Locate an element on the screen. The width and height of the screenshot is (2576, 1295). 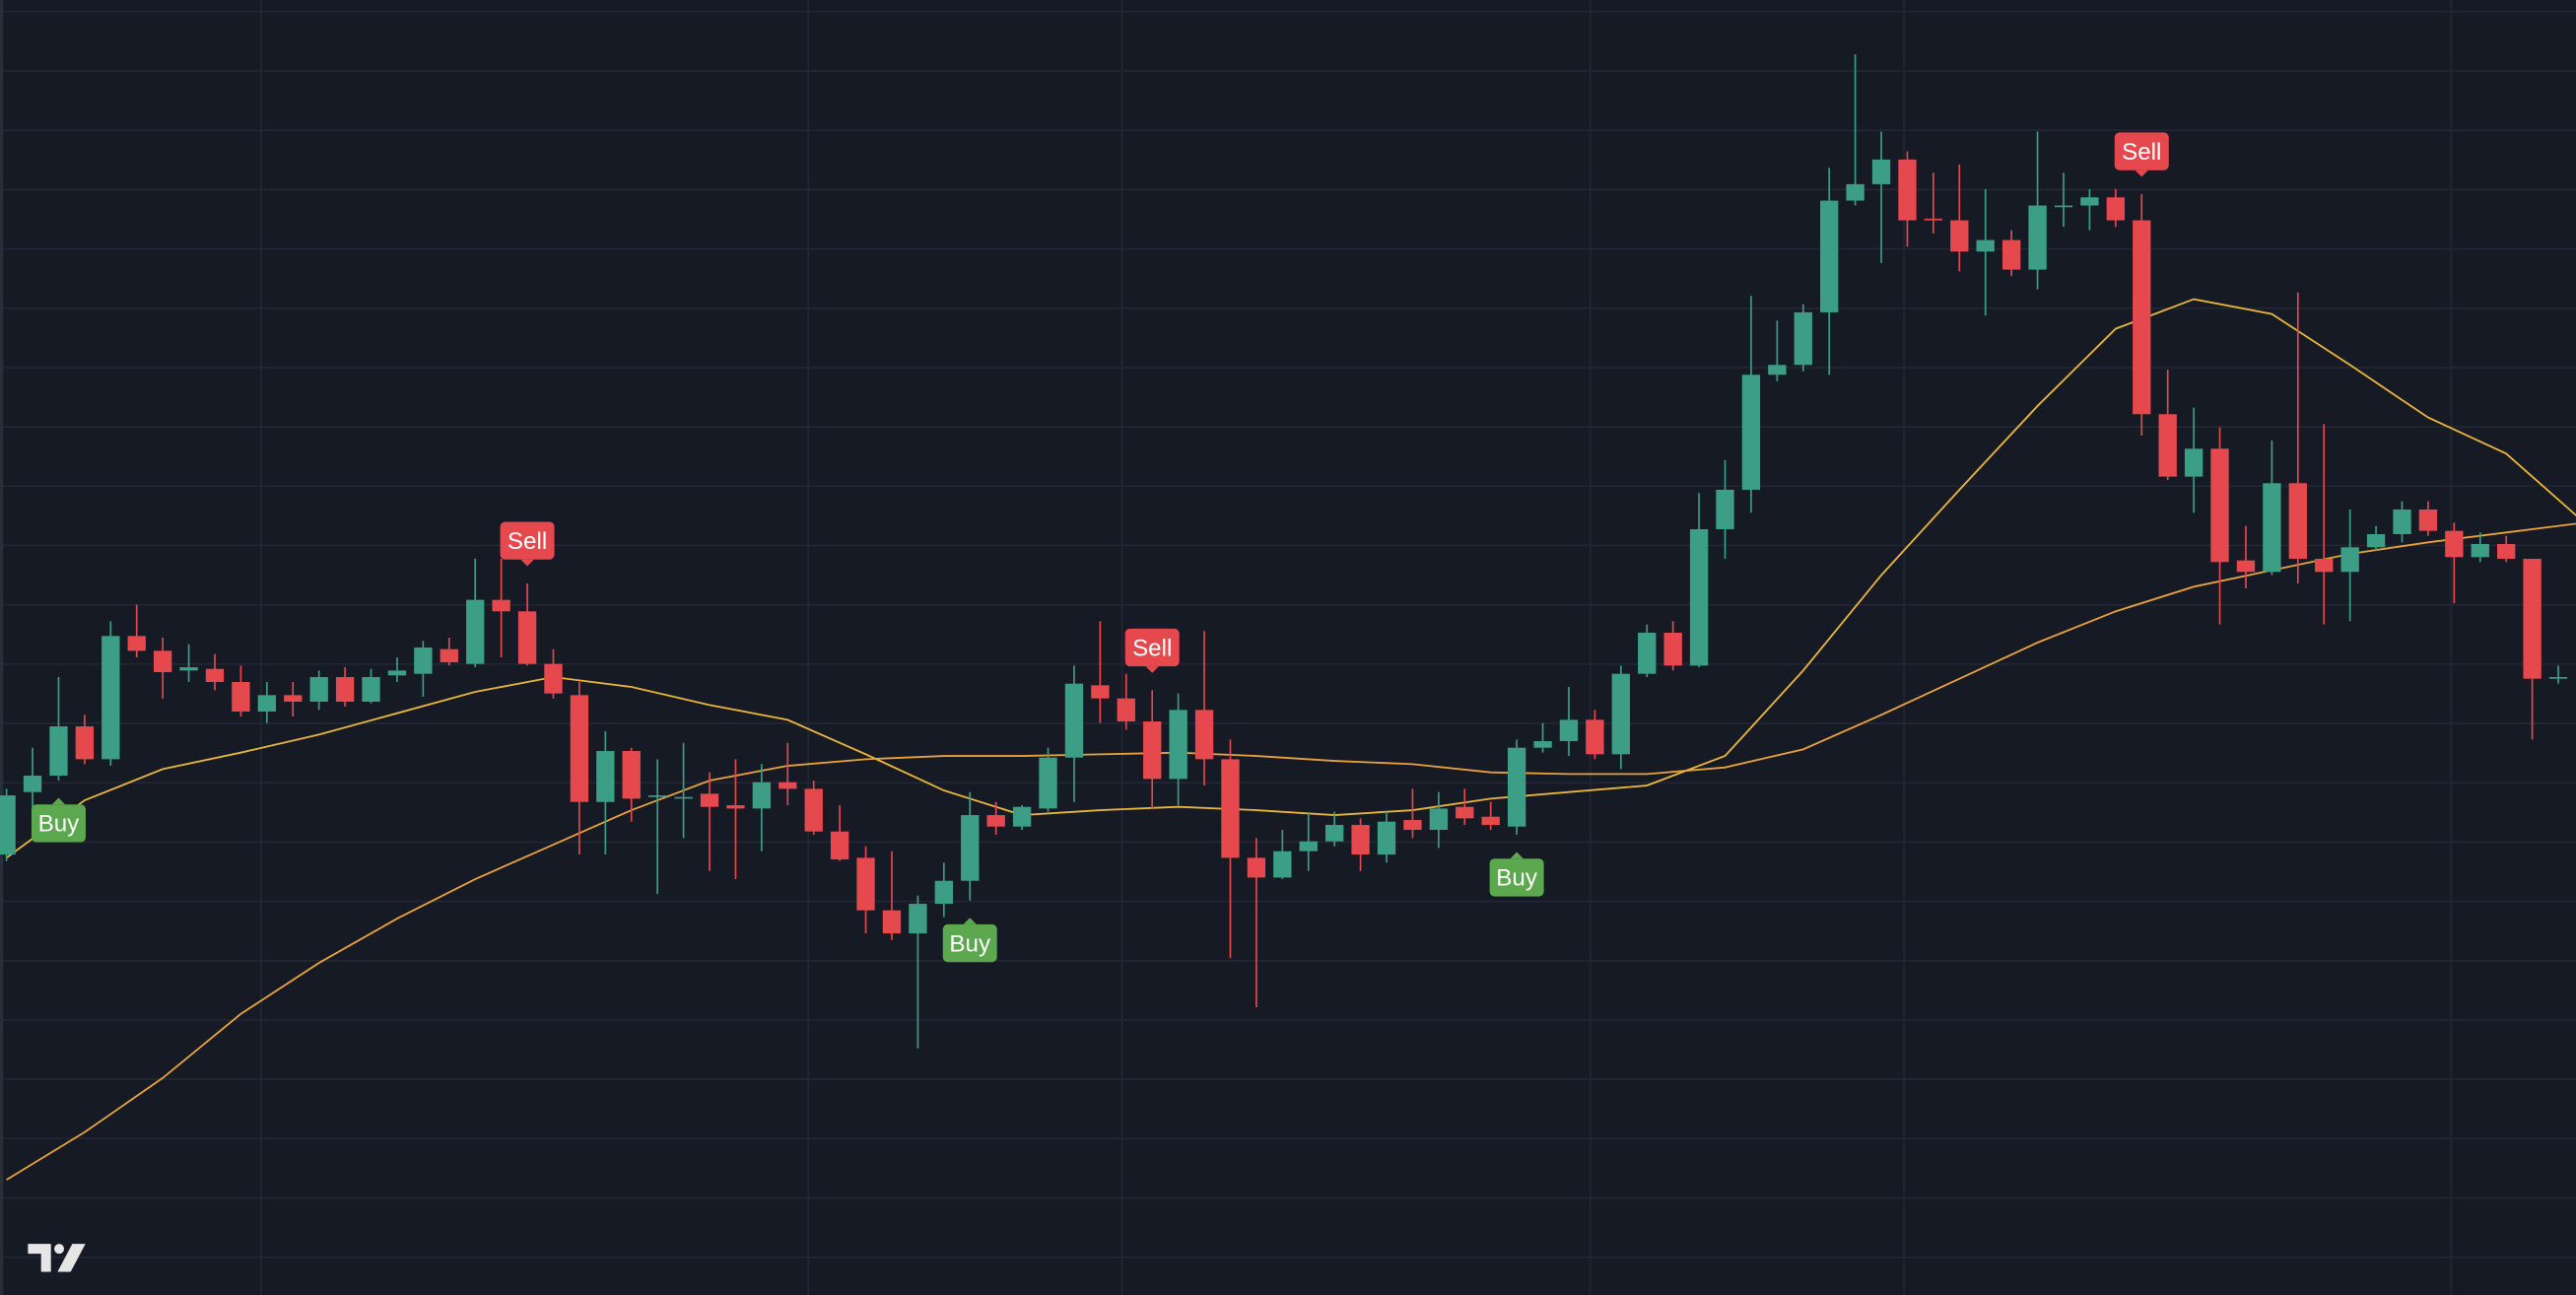
logo-part is located at coordinates (59, 1250).